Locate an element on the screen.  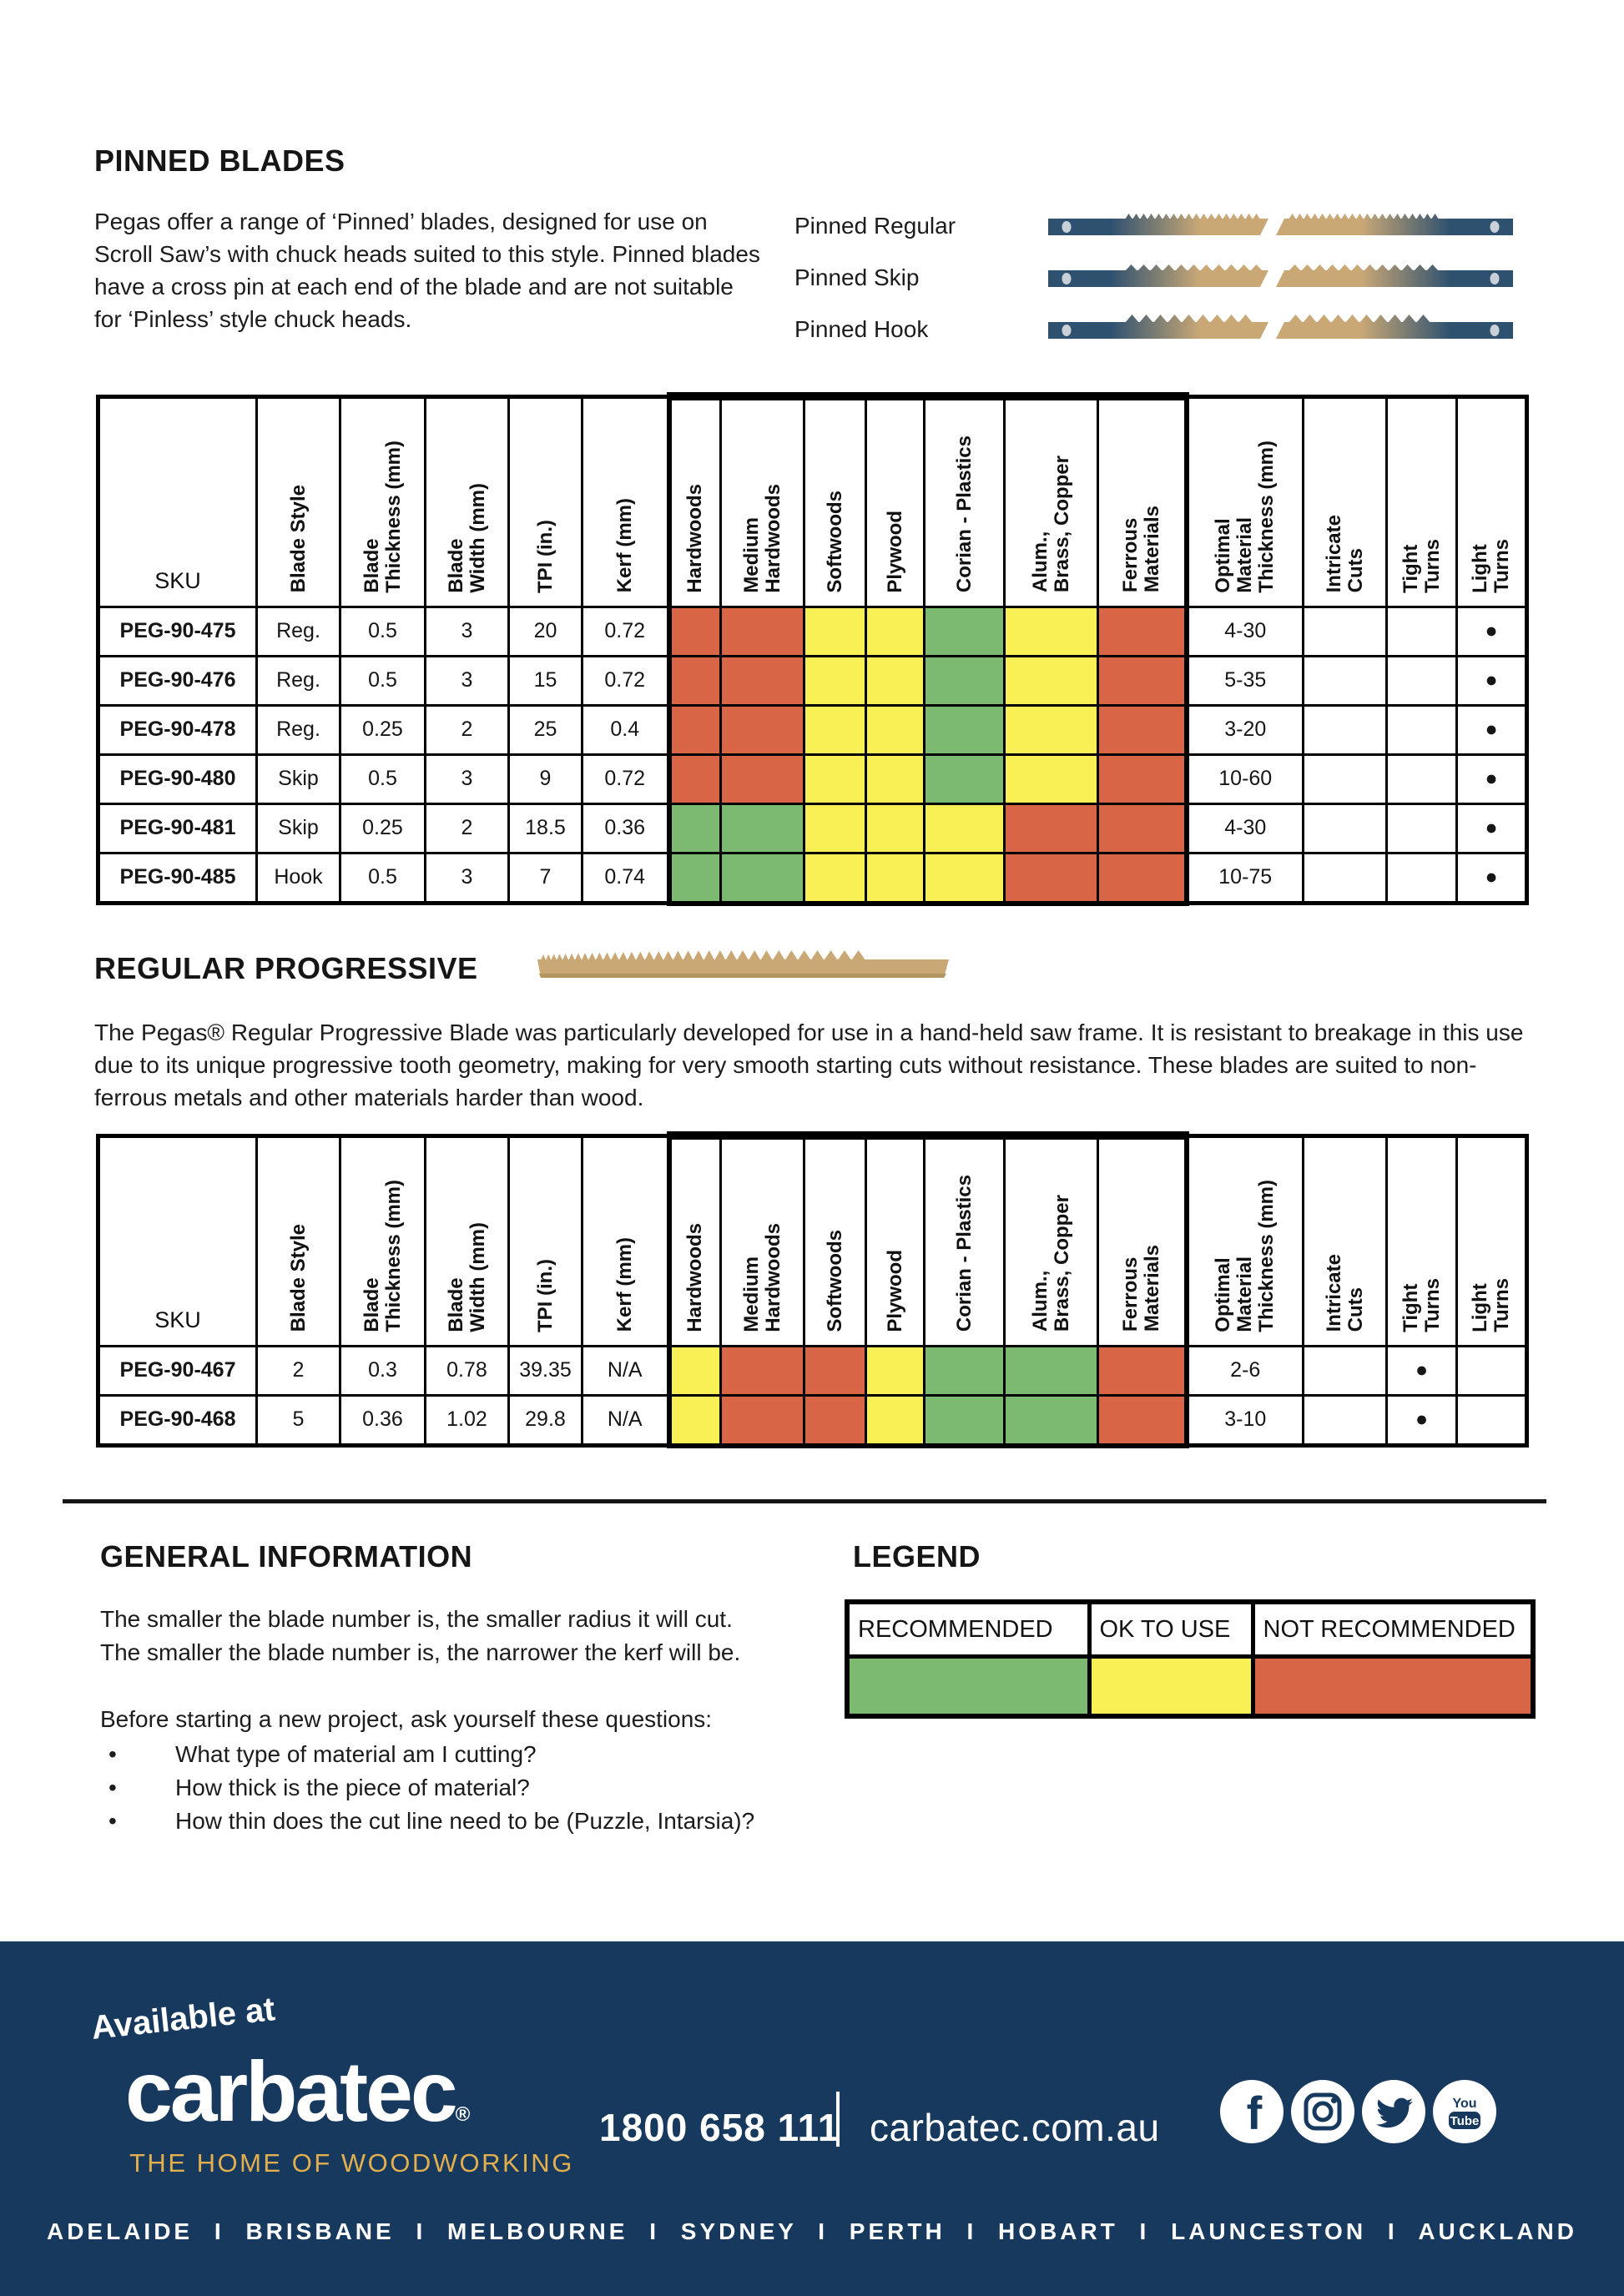
facebook-icon: f is located at coordinates (1252, 2111).